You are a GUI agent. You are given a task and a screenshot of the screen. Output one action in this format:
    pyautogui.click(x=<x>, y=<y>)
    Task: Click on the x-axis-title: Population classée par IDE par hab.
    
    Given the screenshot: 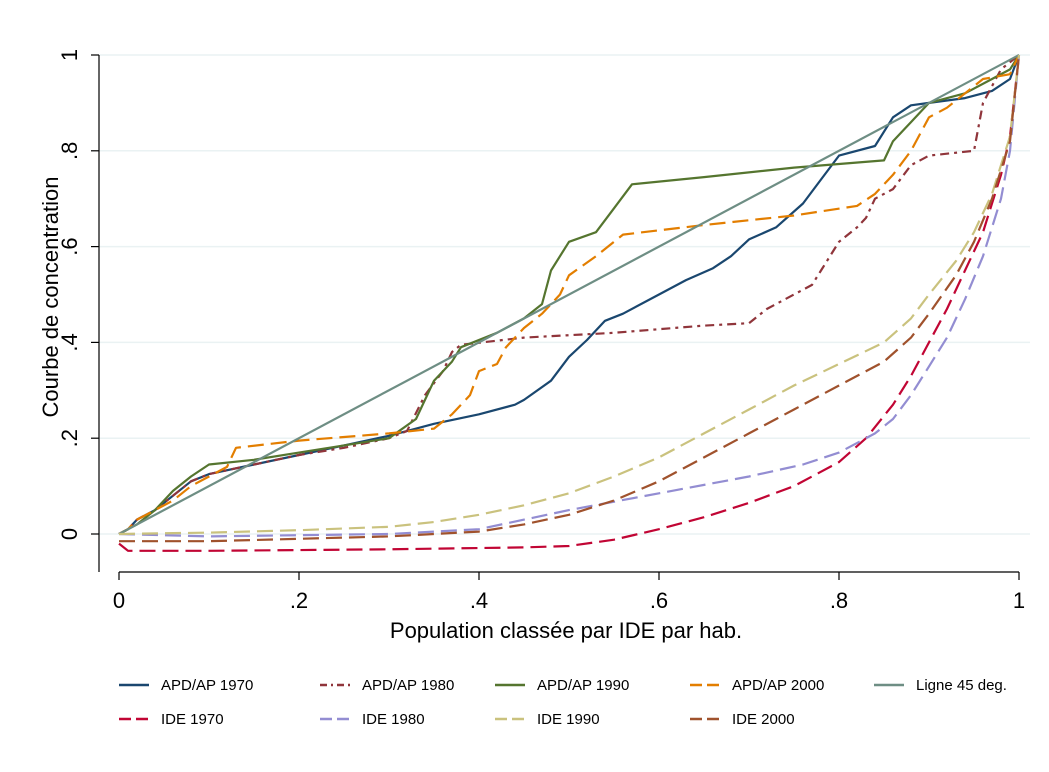 What is the action you would take?
    pyautogui.click(x=566, y=630)
    